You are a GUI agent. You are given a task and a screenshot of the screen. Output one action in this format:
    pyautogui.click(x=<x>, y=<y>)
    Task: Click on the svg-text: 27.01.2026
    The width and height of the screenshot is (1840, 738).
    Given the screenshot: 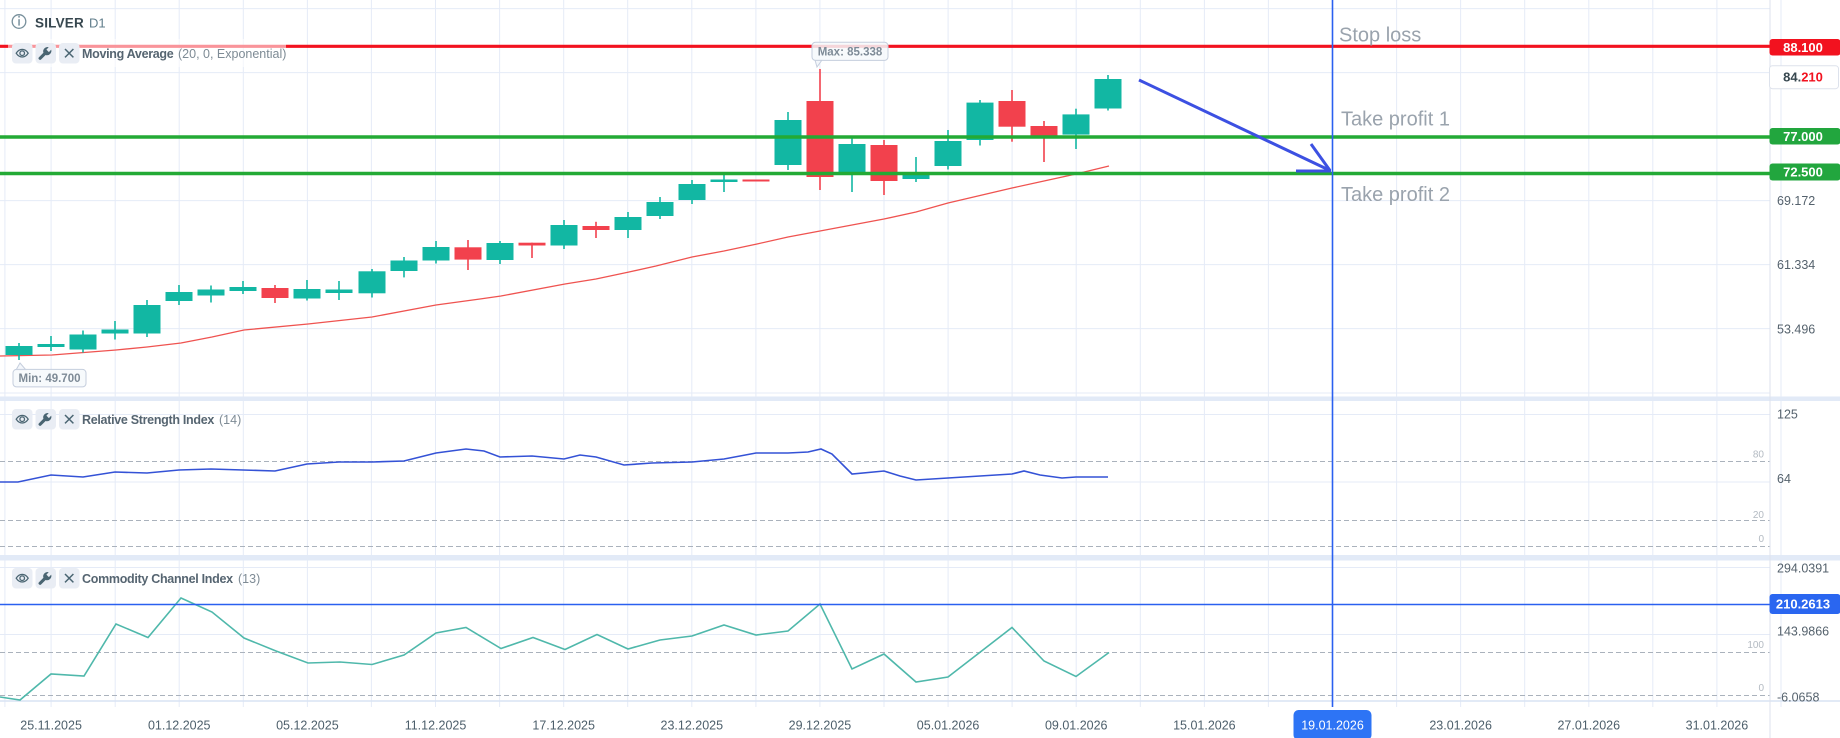 What is the action you would take?
    pyautogui.click(x=1588, y=726)
    